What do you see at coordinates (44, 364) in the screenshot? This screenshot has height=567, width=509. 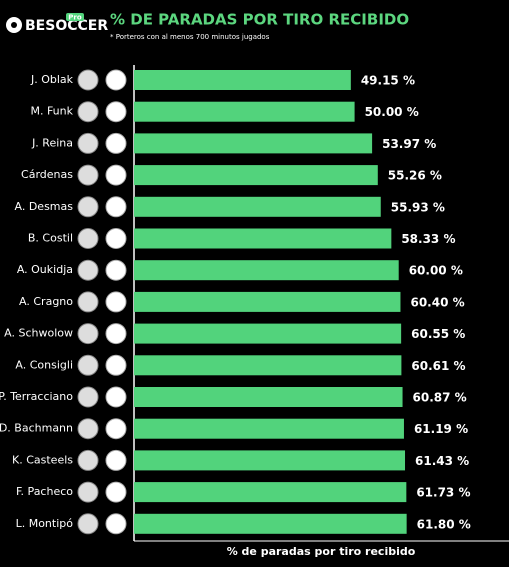 I see `y-tick-label: A. Consigli` at bounding box center [44, 364].